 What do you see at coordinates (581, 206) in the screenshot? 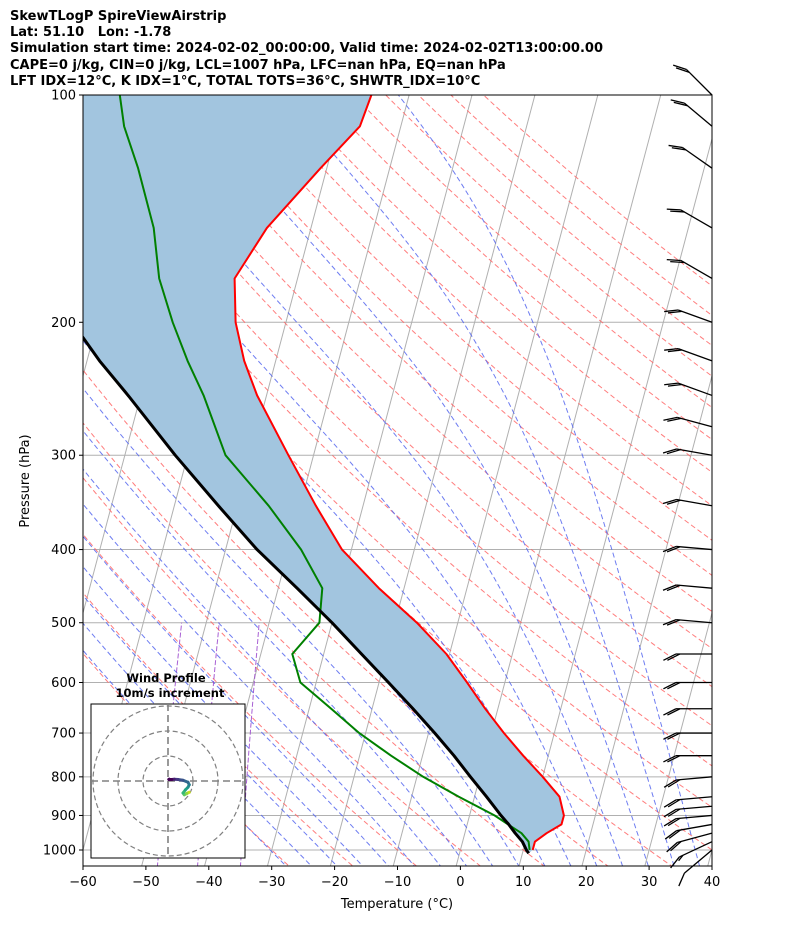
I see `dry-adiabat` at bounding box center [581, 206].